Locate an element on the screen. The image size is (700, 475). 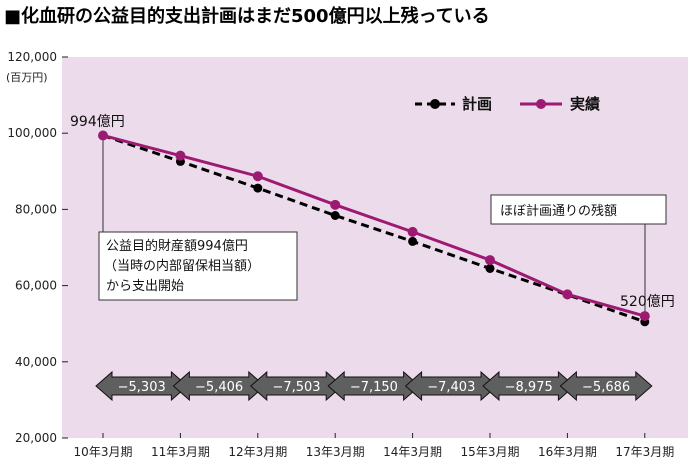
start-note-line-1: 公益目的財産額994億円 is located at coordinates (177, 246).